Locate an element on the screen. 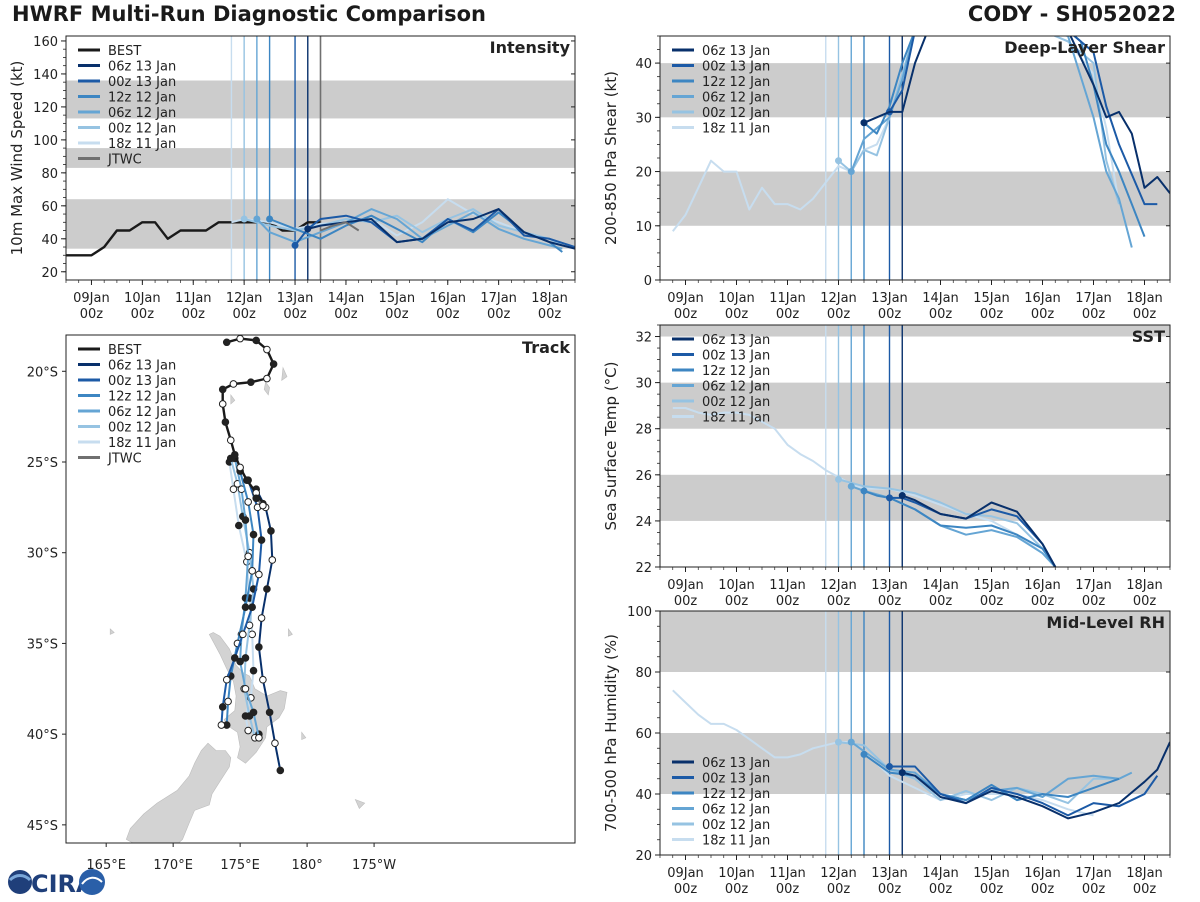 Image resolution: width=1200 pixels, height=902 pixels. intensity-init-marker-06z-12-jan is located at coordinates (257, 219).